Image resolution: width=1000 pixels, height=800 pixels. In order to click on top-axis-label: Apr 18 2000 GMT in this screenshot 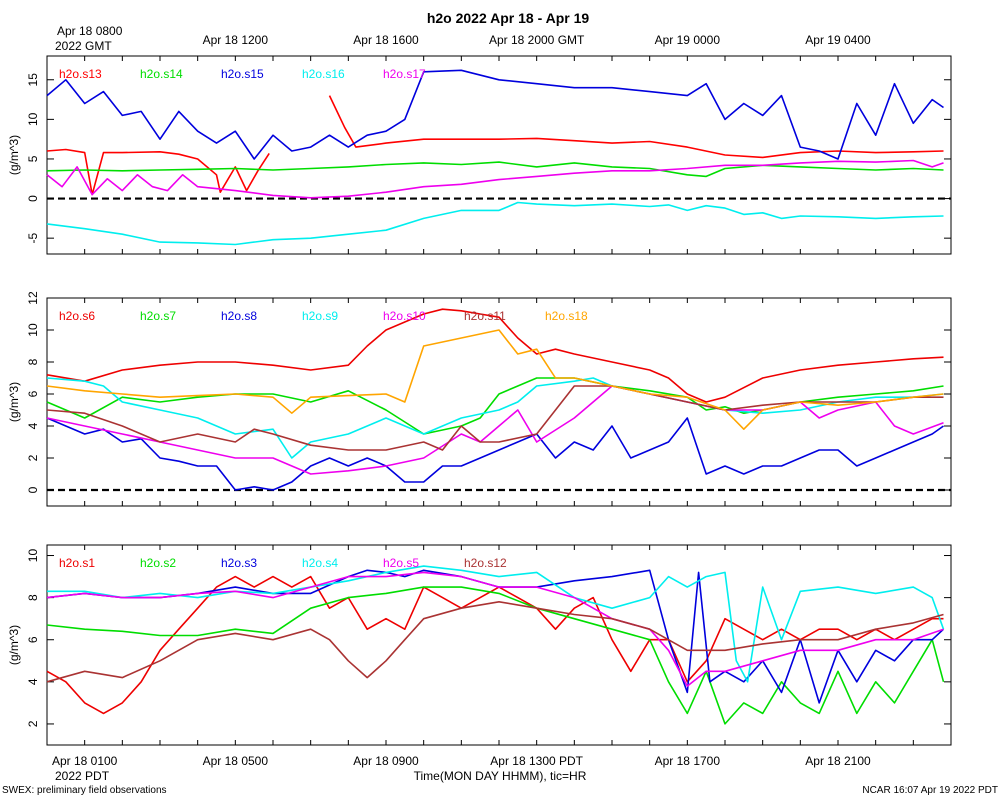, I will do `click(537, 40)`.